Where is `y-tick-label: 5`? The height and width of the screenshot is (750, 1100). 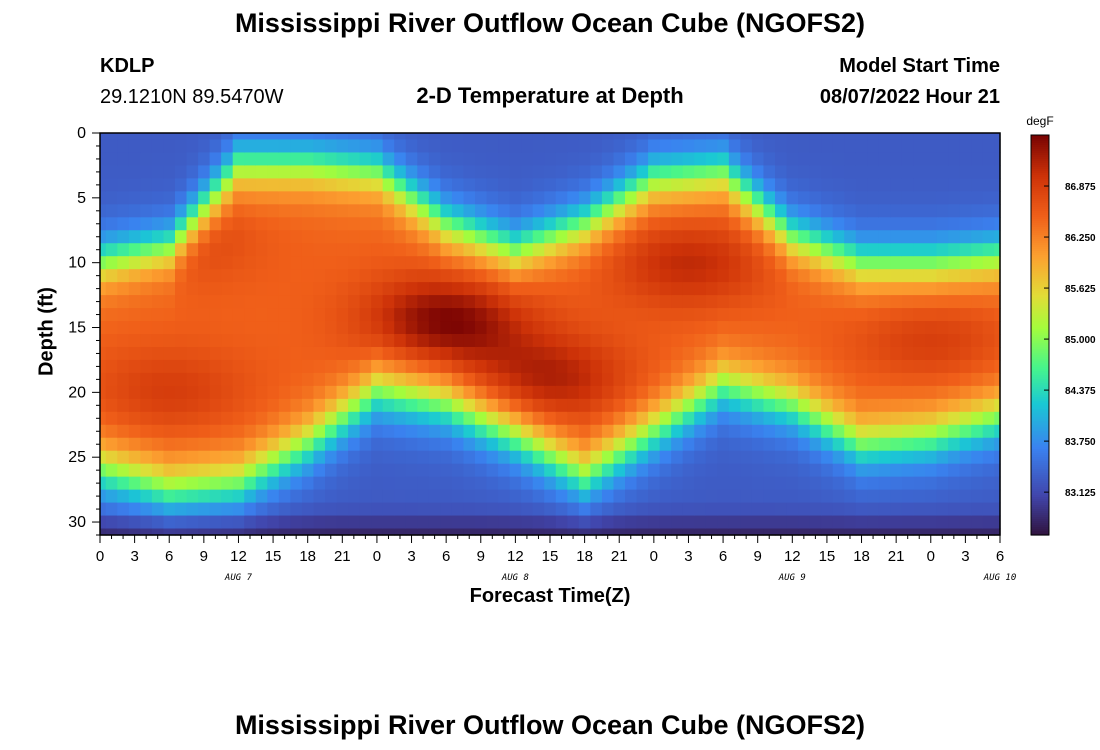
y-tick-label: 5 is located at coordinates (81, 198).